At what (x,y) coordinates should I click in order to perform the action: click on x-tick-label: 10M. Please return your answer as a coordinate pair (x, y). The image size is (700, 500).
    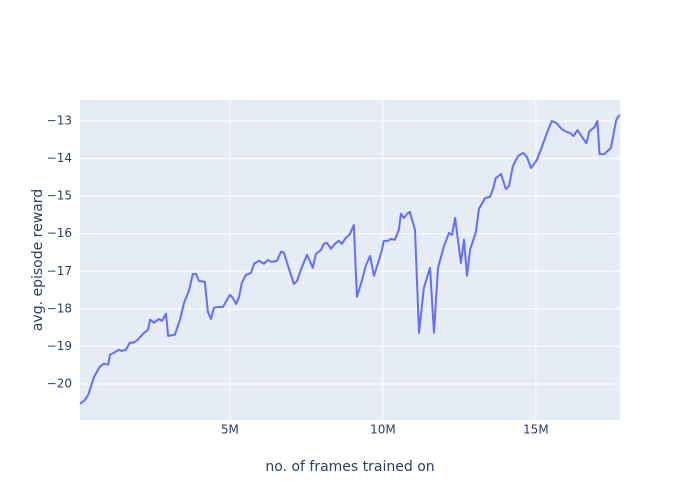
    Looking at the image, I should click on (383, 430).